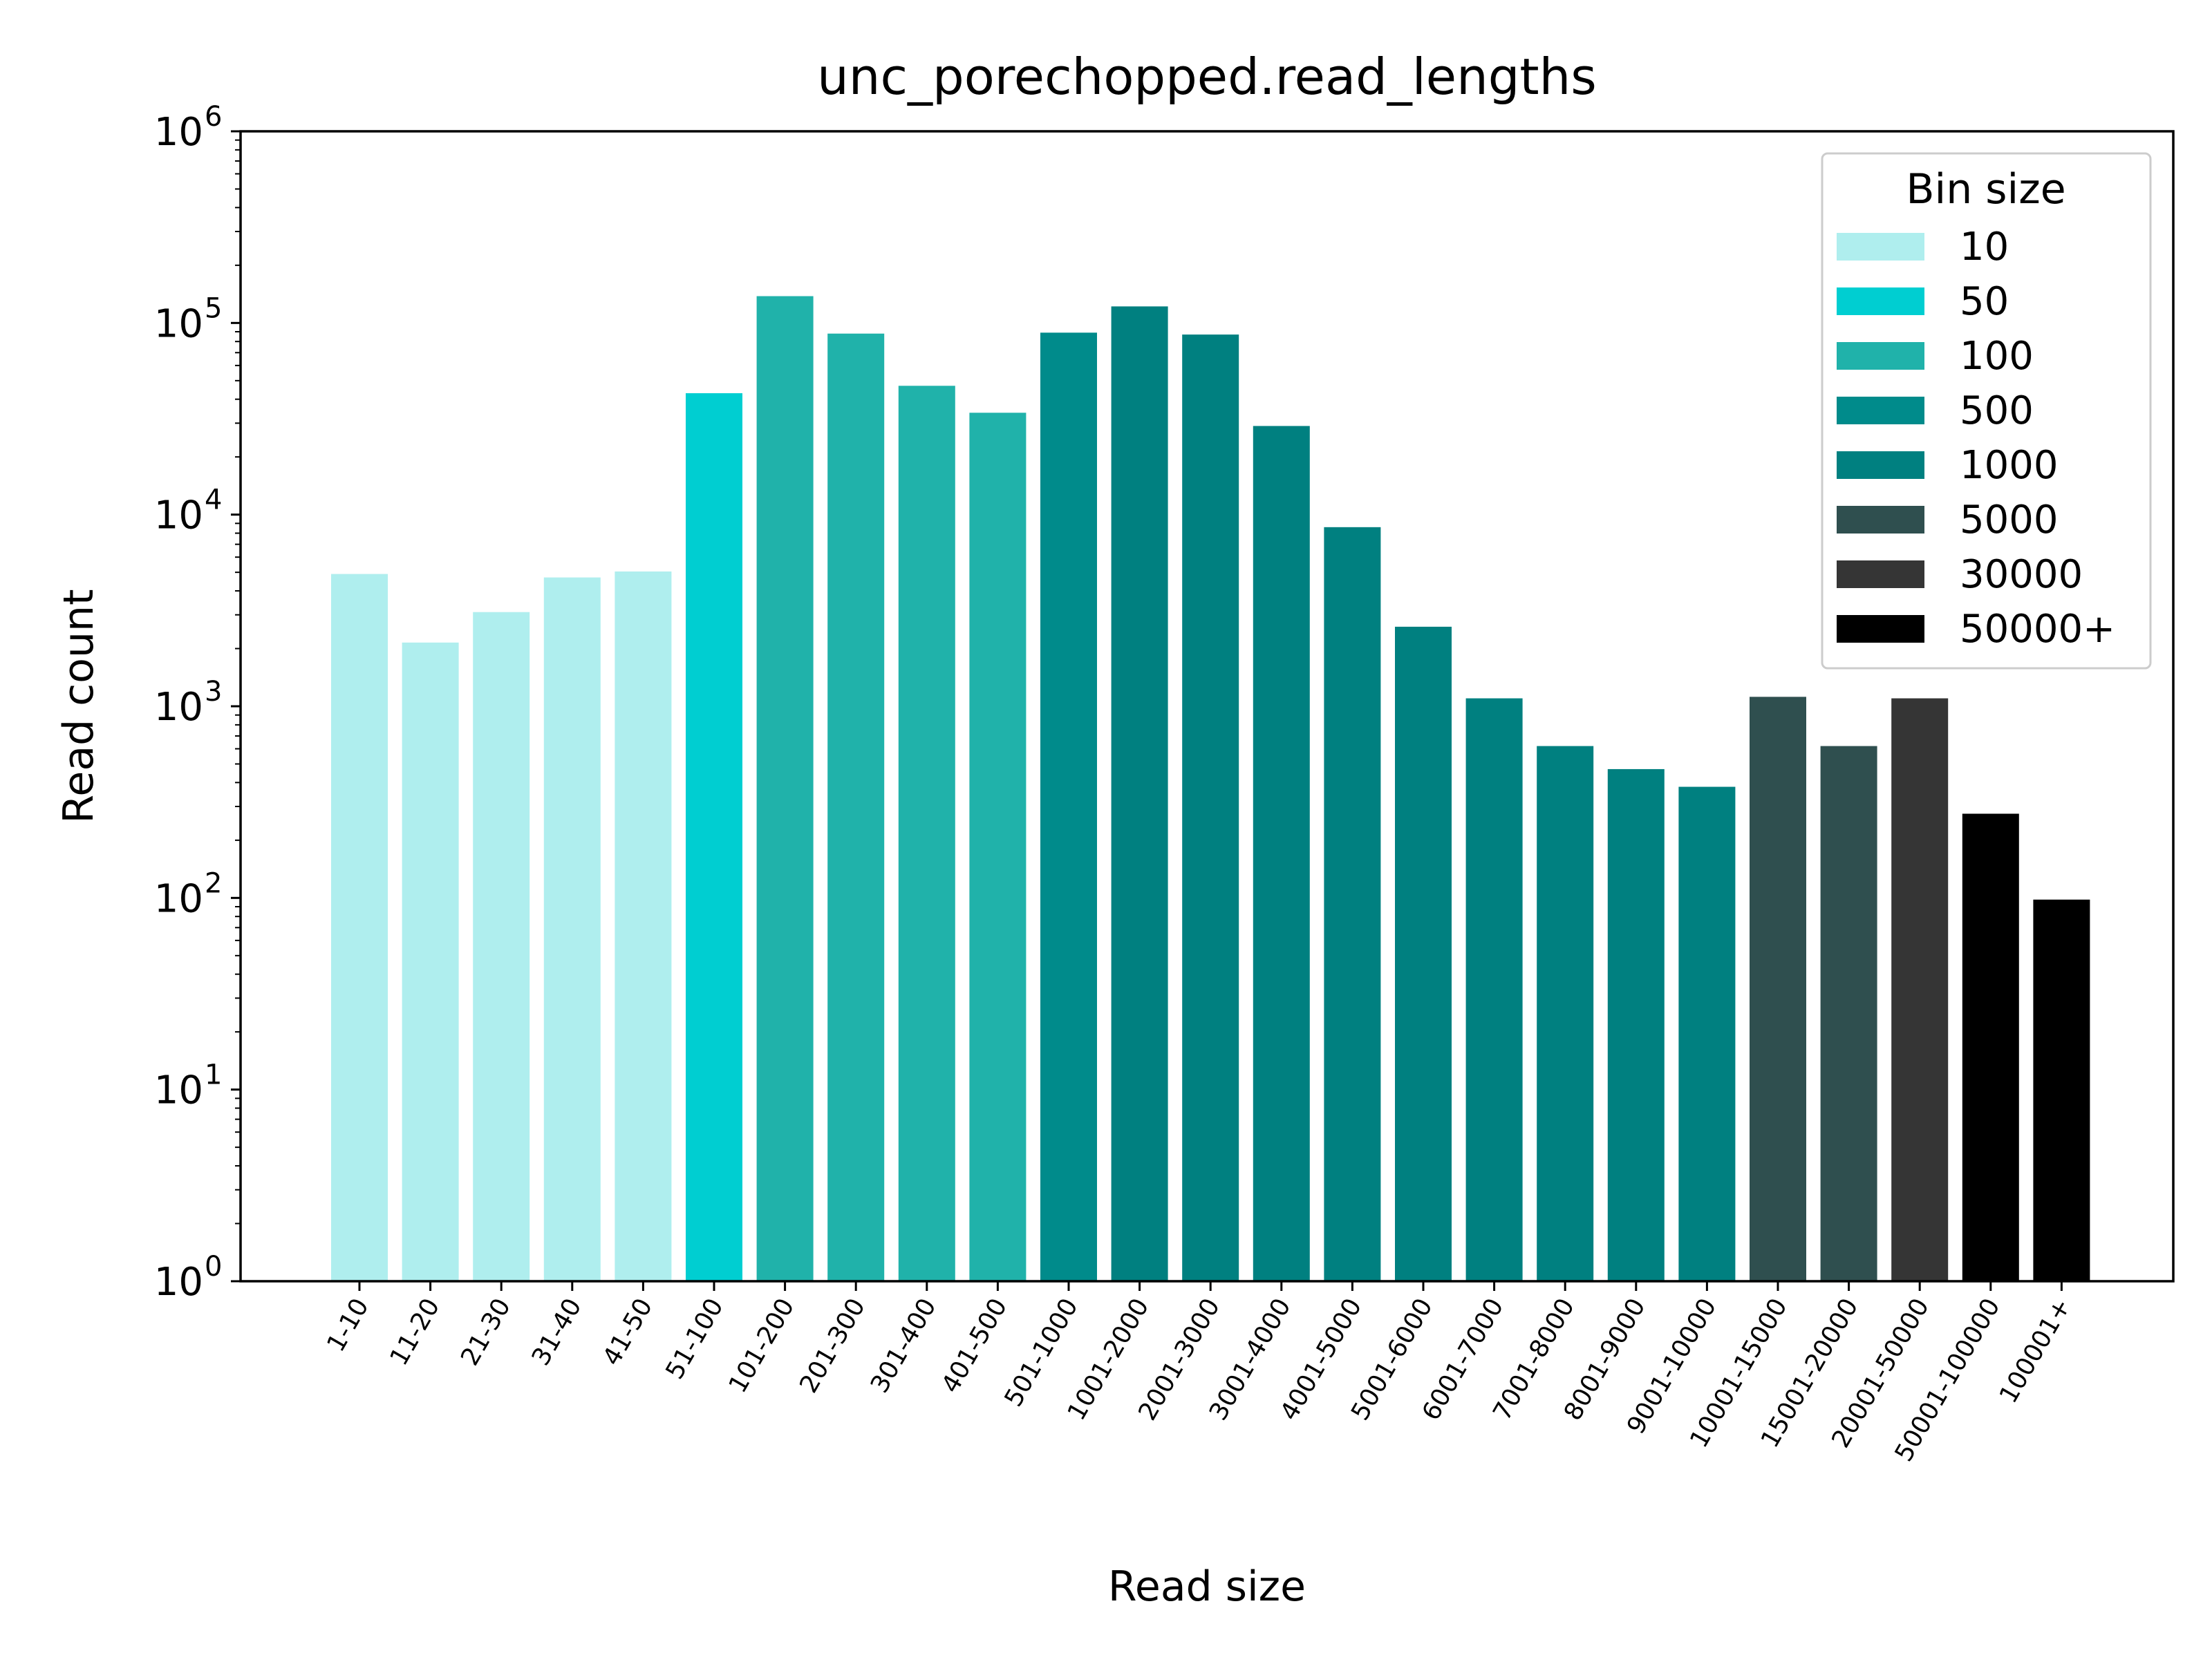  Describe the element at coordinates (214, 1075) in the screenshot. I see `y-tick-exponent: 1` at that location.